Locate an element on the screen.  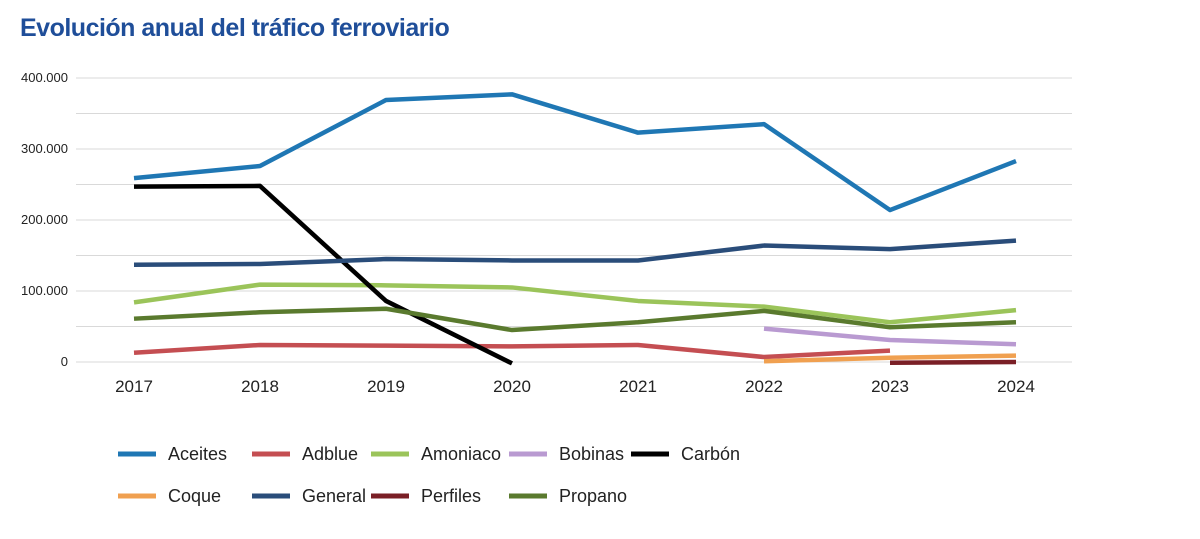
legend-item-general: General is located at coordinates (309, 496).